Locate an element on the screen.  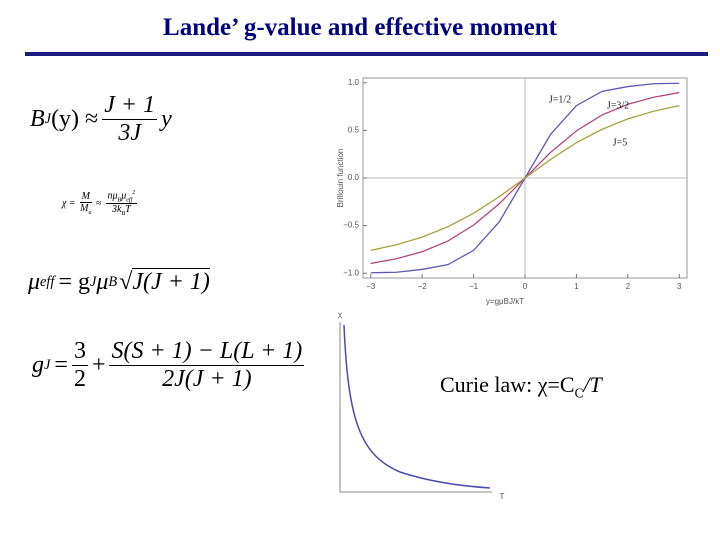
x-tick-label: −1 is located at coordinates (474, 286).